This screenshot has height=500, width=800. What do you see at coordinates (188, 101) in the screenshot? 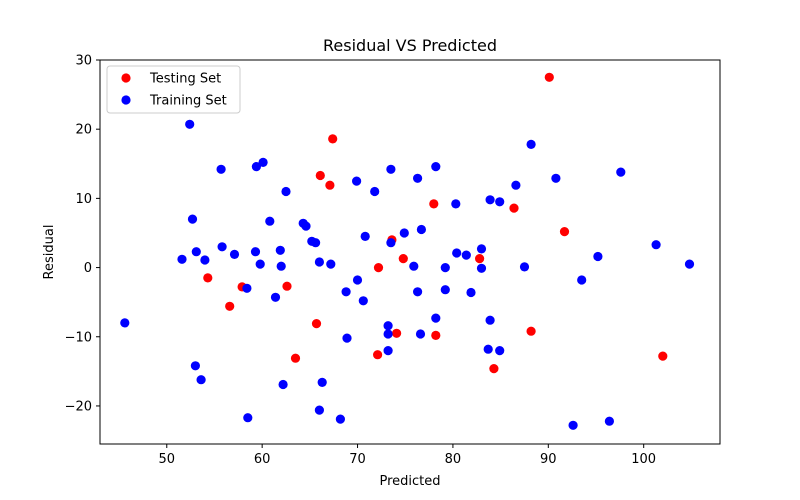
I see `legend-label-1: Training Set` at bounding box center [188, 101].